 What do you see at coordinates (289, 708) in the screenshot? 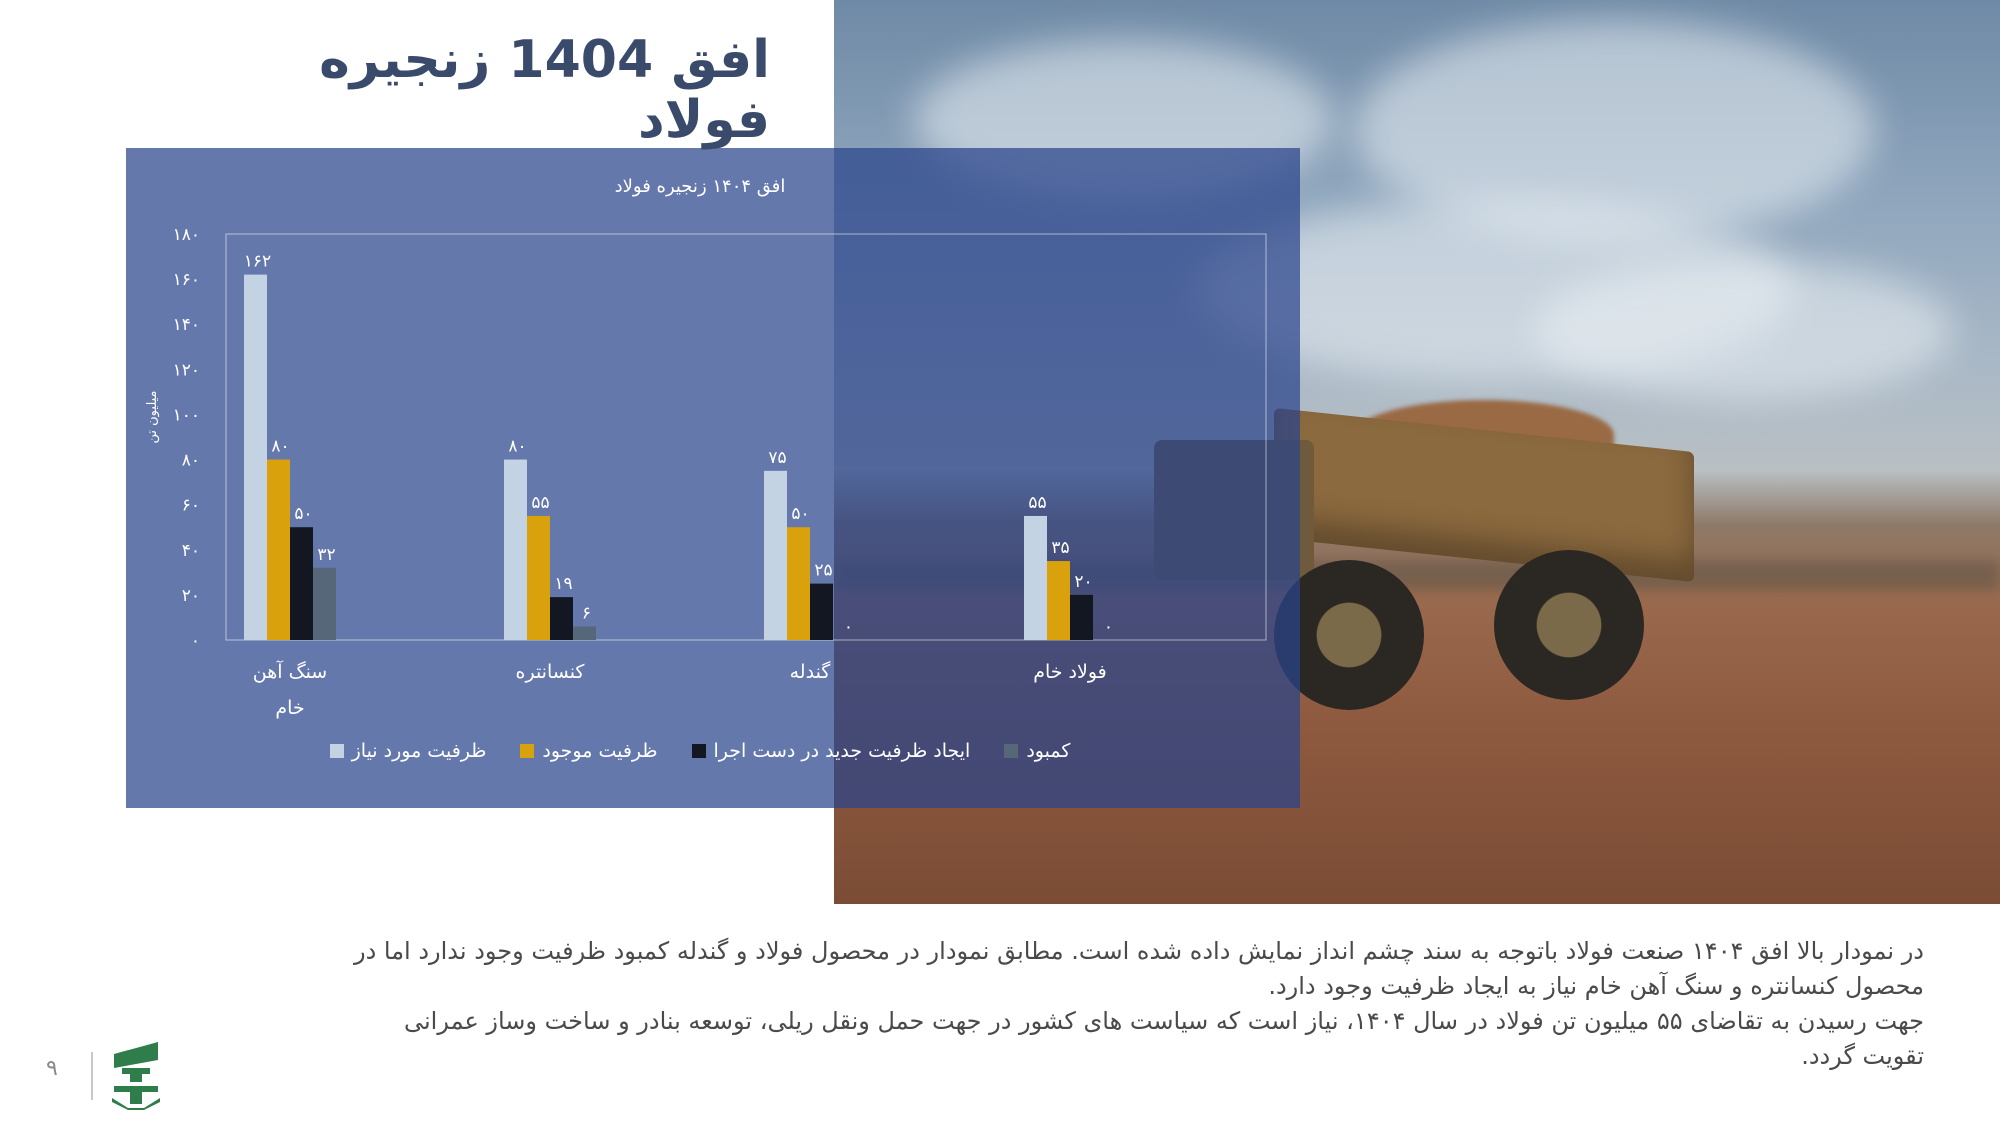
I see `category-label: خام` at bounding box center [289, 708].